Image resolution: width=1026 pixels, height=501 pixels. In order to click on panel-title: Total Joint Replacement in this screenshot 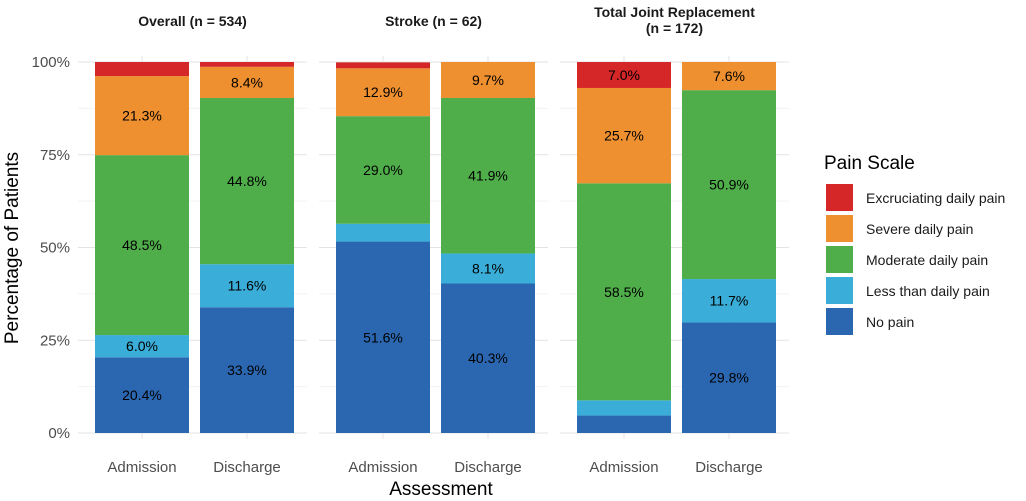, I will do `click(674, 12)`.